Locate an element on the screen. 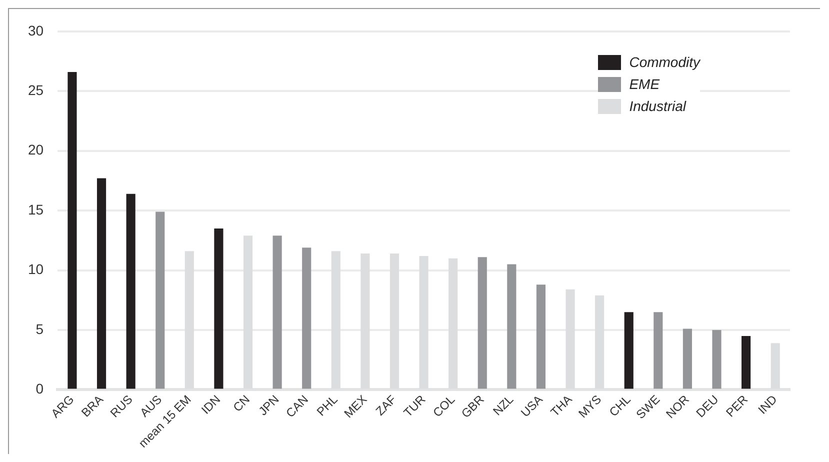  x-tick-label: PHL is located at coordinates (327, 405).